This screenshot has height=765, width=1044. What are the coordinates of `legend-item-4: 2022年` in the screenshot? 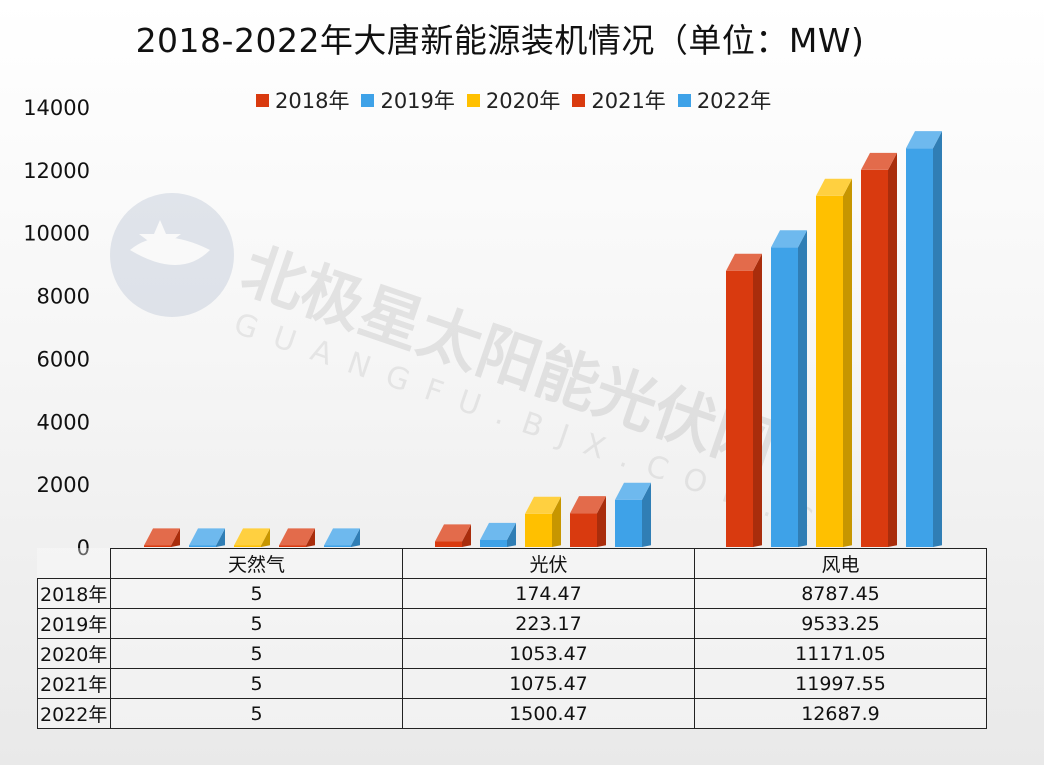 It's located at (724, 100).